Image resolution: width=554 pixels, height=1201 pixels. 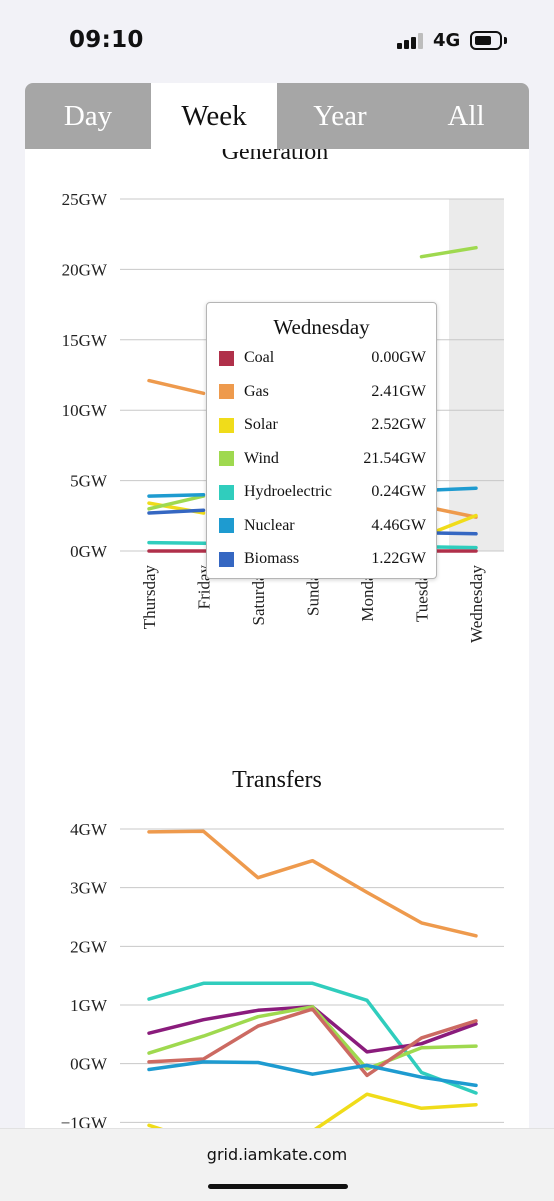 What do you see at coordinates (226, 425) in the screenshot?
I see `solar-swatch` at bounding box center [226, 425].